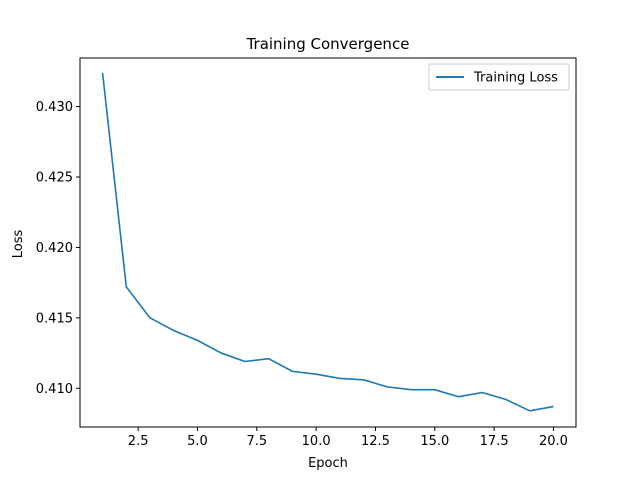 This screenshot has width=640, height=480. What do you see at coordinates (434, 441) in the screenshot?
I see `x-tick-label: 15.0` at bounding box center [434, 441].